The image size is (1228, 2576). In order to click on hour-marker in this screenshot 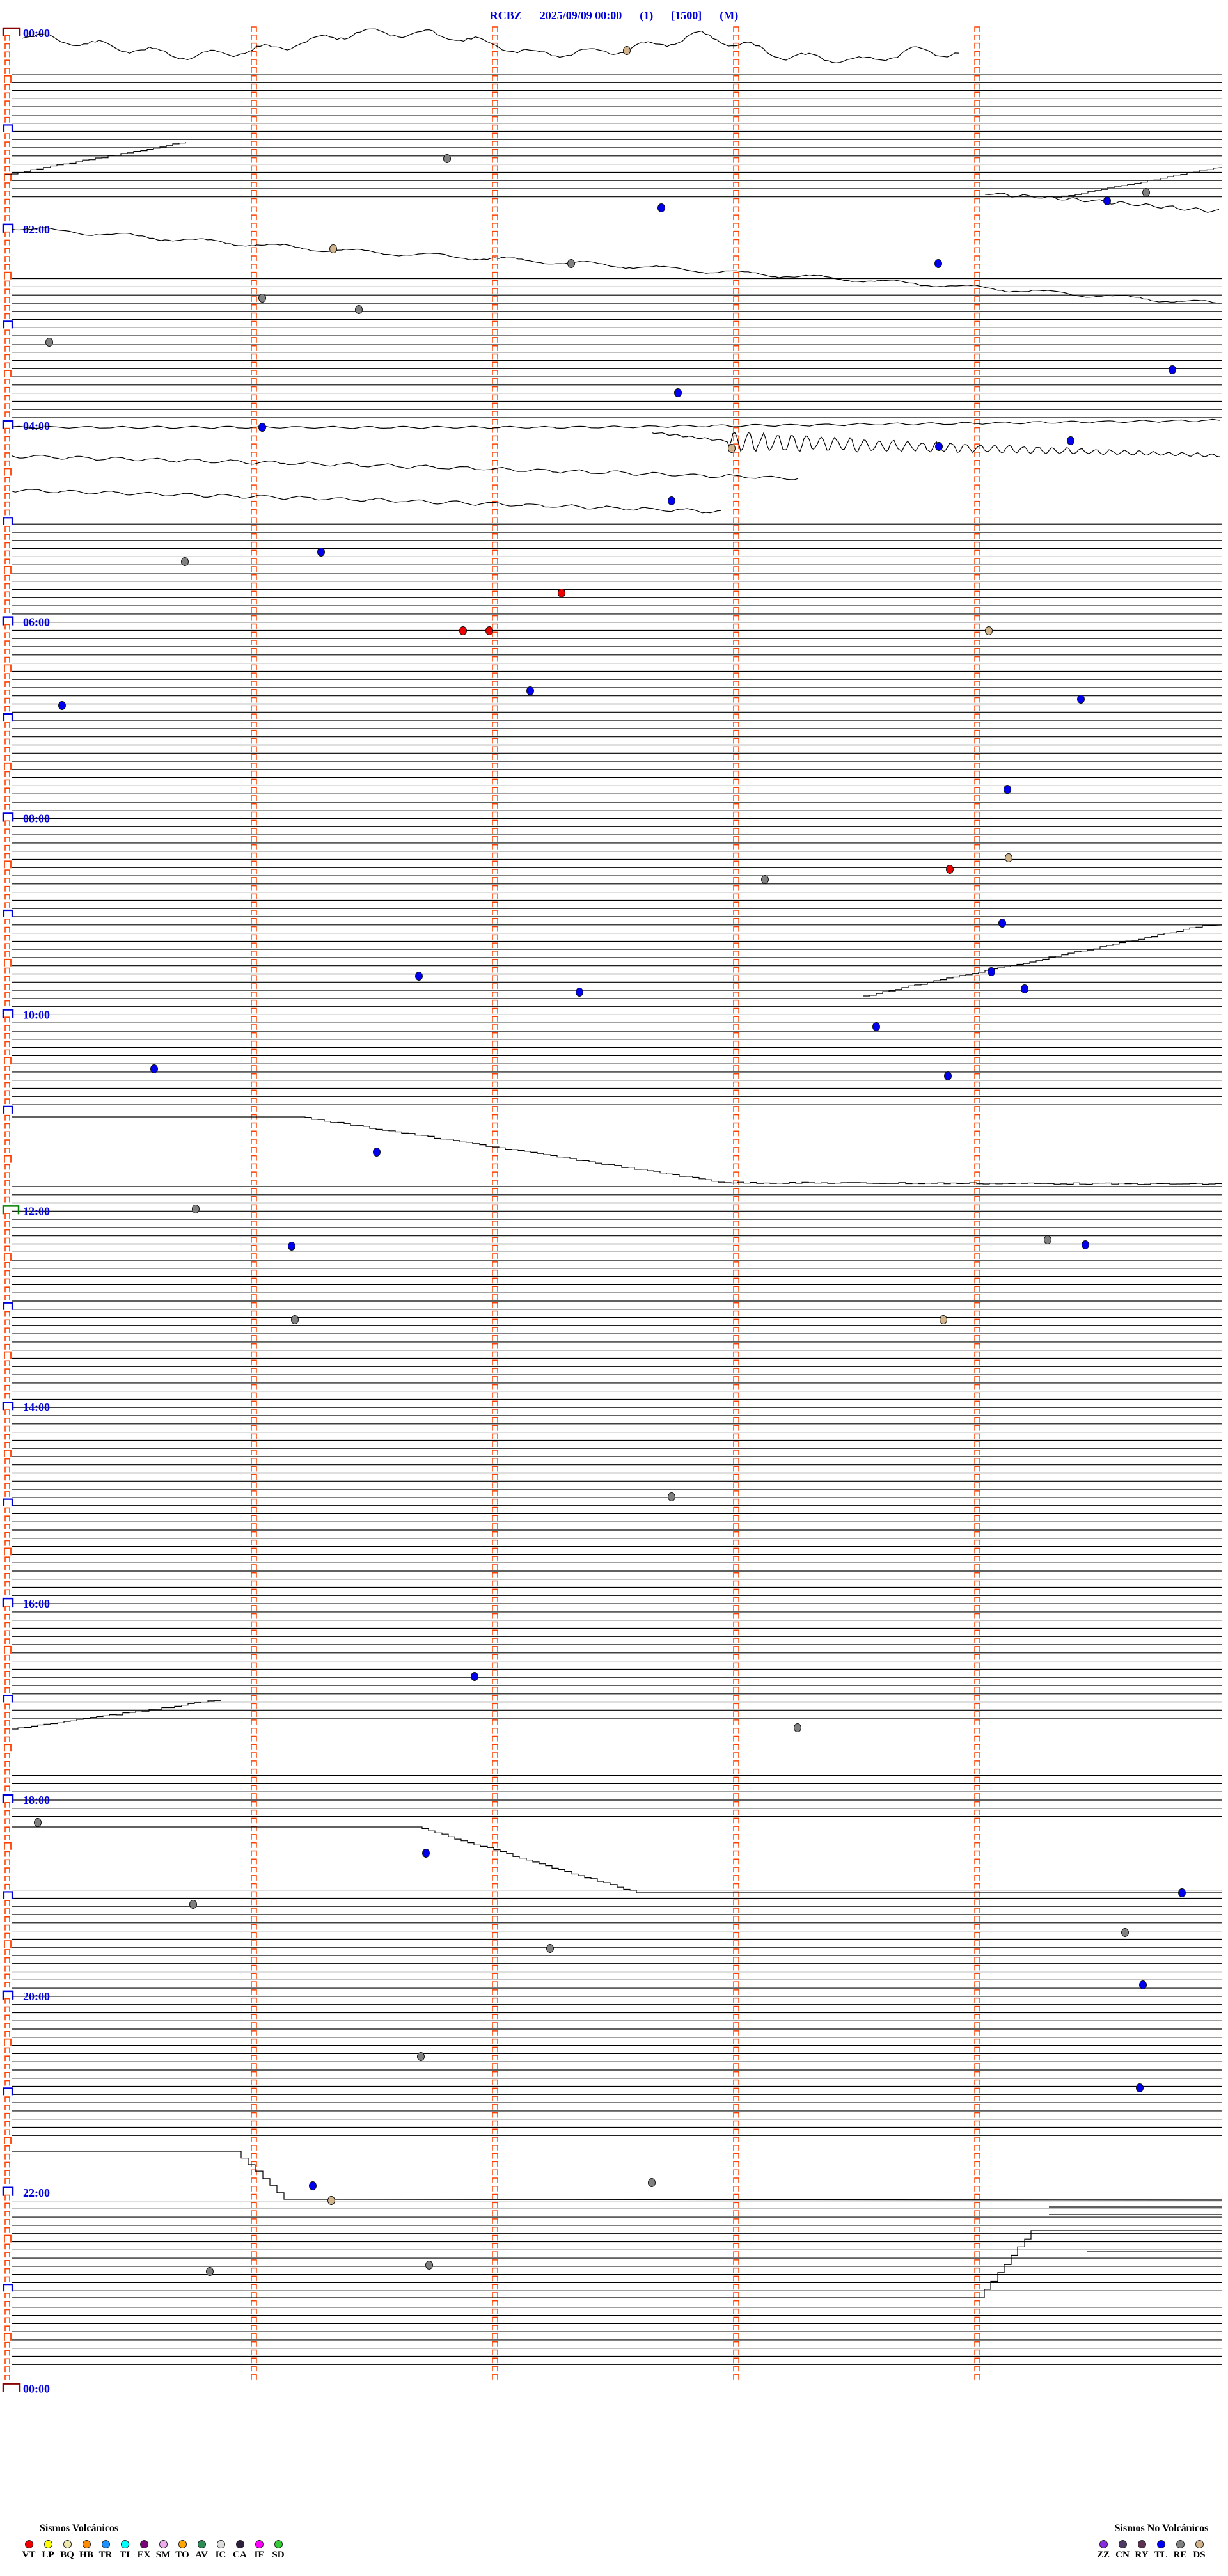, I will do `click(8, 2288)`.